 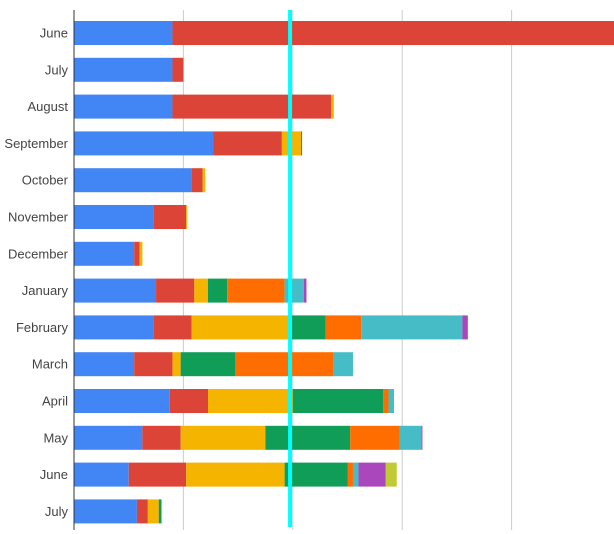 I want to click on category-label: November, so click(x=38, y=217).